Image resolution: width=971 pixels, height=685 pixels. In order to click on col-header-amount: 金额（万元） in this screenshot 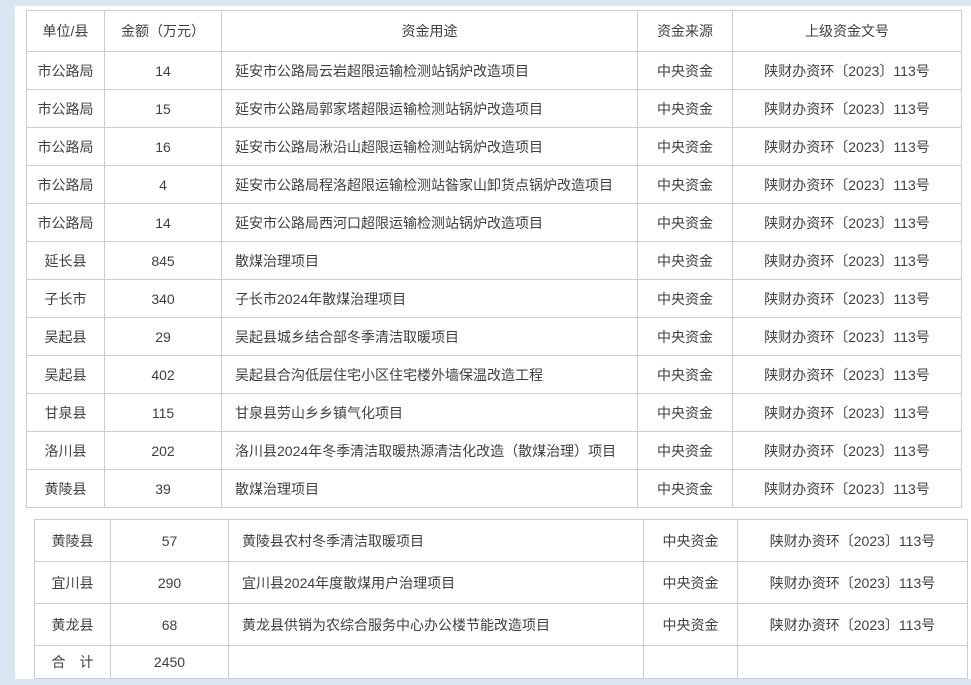, I will do `click(163, 31)`.